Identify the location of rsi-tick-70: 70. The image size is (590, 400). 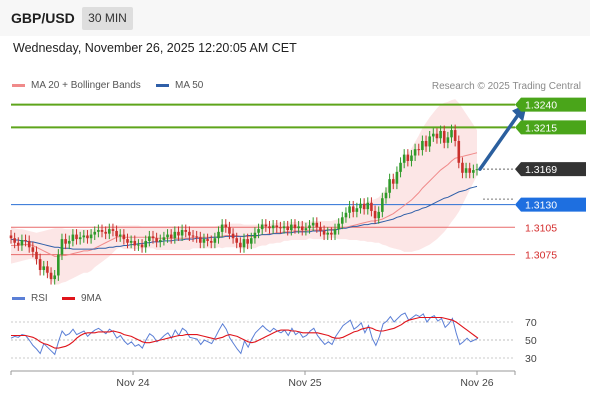
(531, 323).